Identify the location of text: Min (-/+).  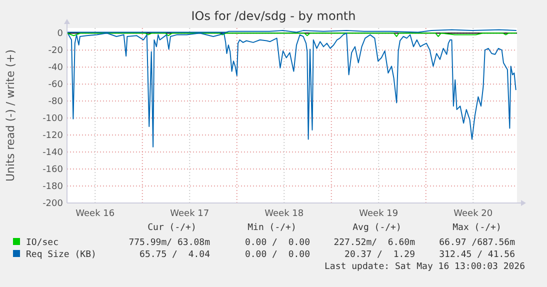
(272, 228).